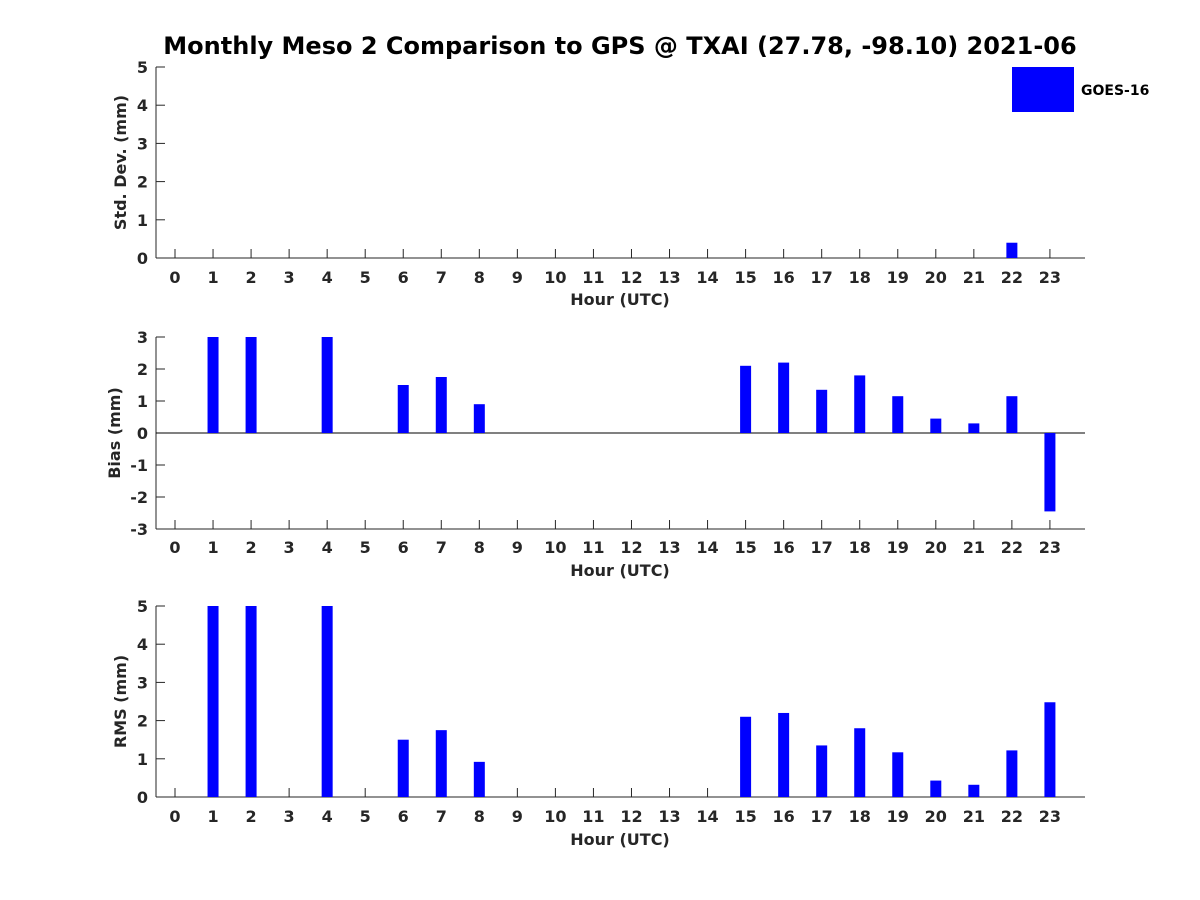  Describe the element at coordinates (327, 816) in the screenshot. I see `x-tick-label: 4` at that location.